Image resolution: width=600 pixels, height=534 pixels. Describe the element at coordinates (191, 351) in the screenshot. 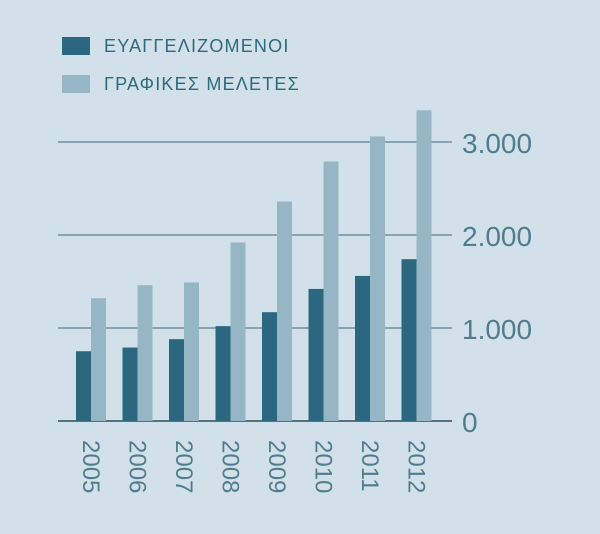

I see `bar-grafikes-meletes-2007` at that location.